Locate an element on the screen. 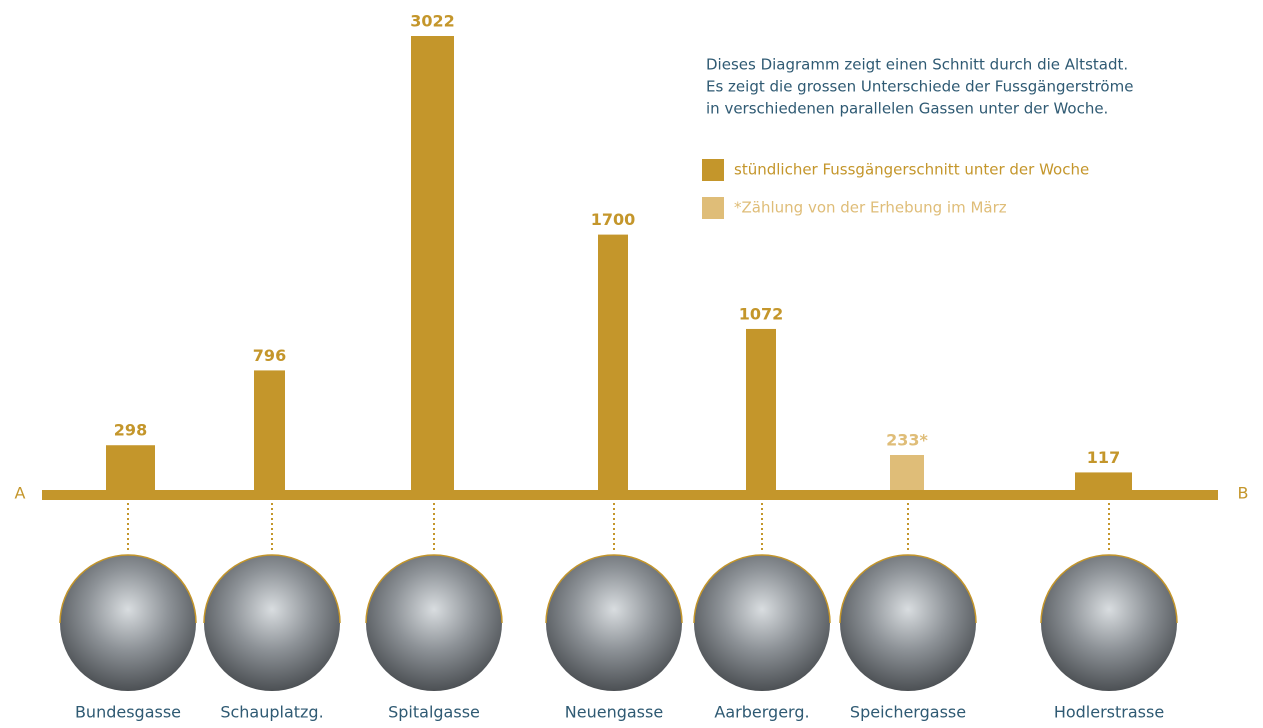 The height and width of the screenshot is (728, 1263). end-label: B is located at coordinates (1243, 493).